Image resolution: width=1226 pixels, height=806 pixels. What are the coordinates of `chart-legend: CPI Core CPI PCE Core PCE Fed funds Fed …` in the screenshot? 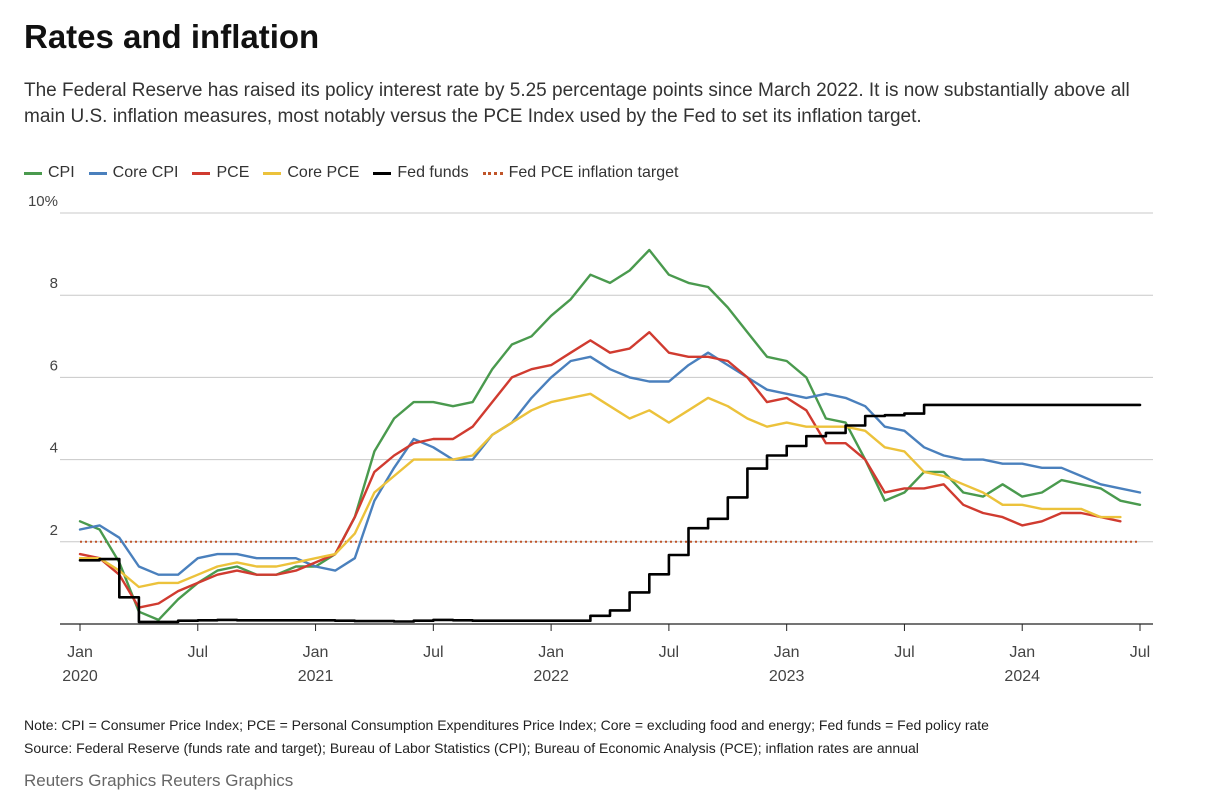 It's located at (358, 173).